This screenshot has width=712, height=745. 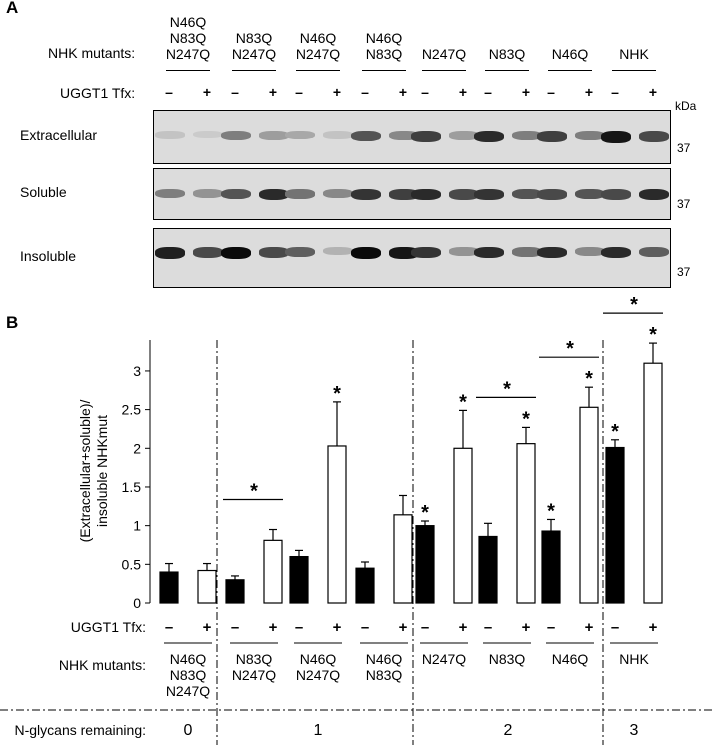 I want to click on panel-b-label: B, so click(x=12, y=322).